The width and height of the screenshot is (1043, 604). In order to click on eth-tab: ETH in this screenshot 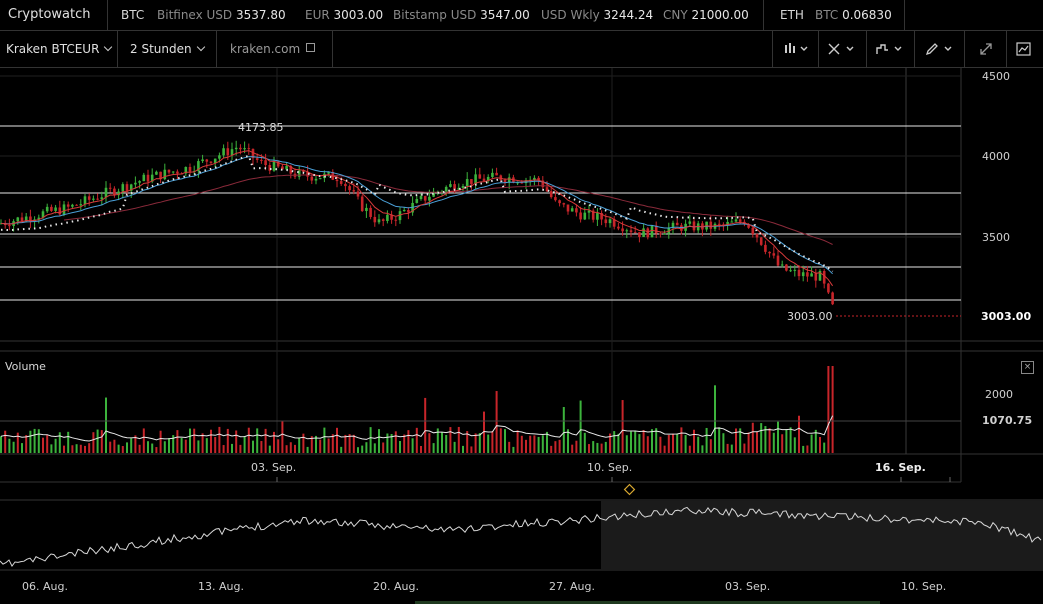, I will do `click(792, 15)`.